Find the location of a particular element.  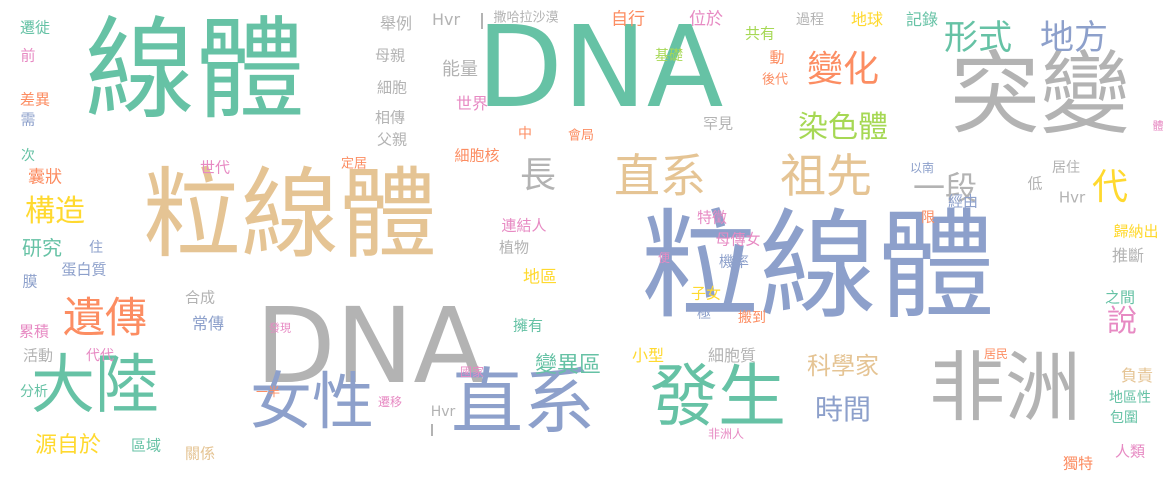

word-tiny: 限 is located at coordinates (928, 218).